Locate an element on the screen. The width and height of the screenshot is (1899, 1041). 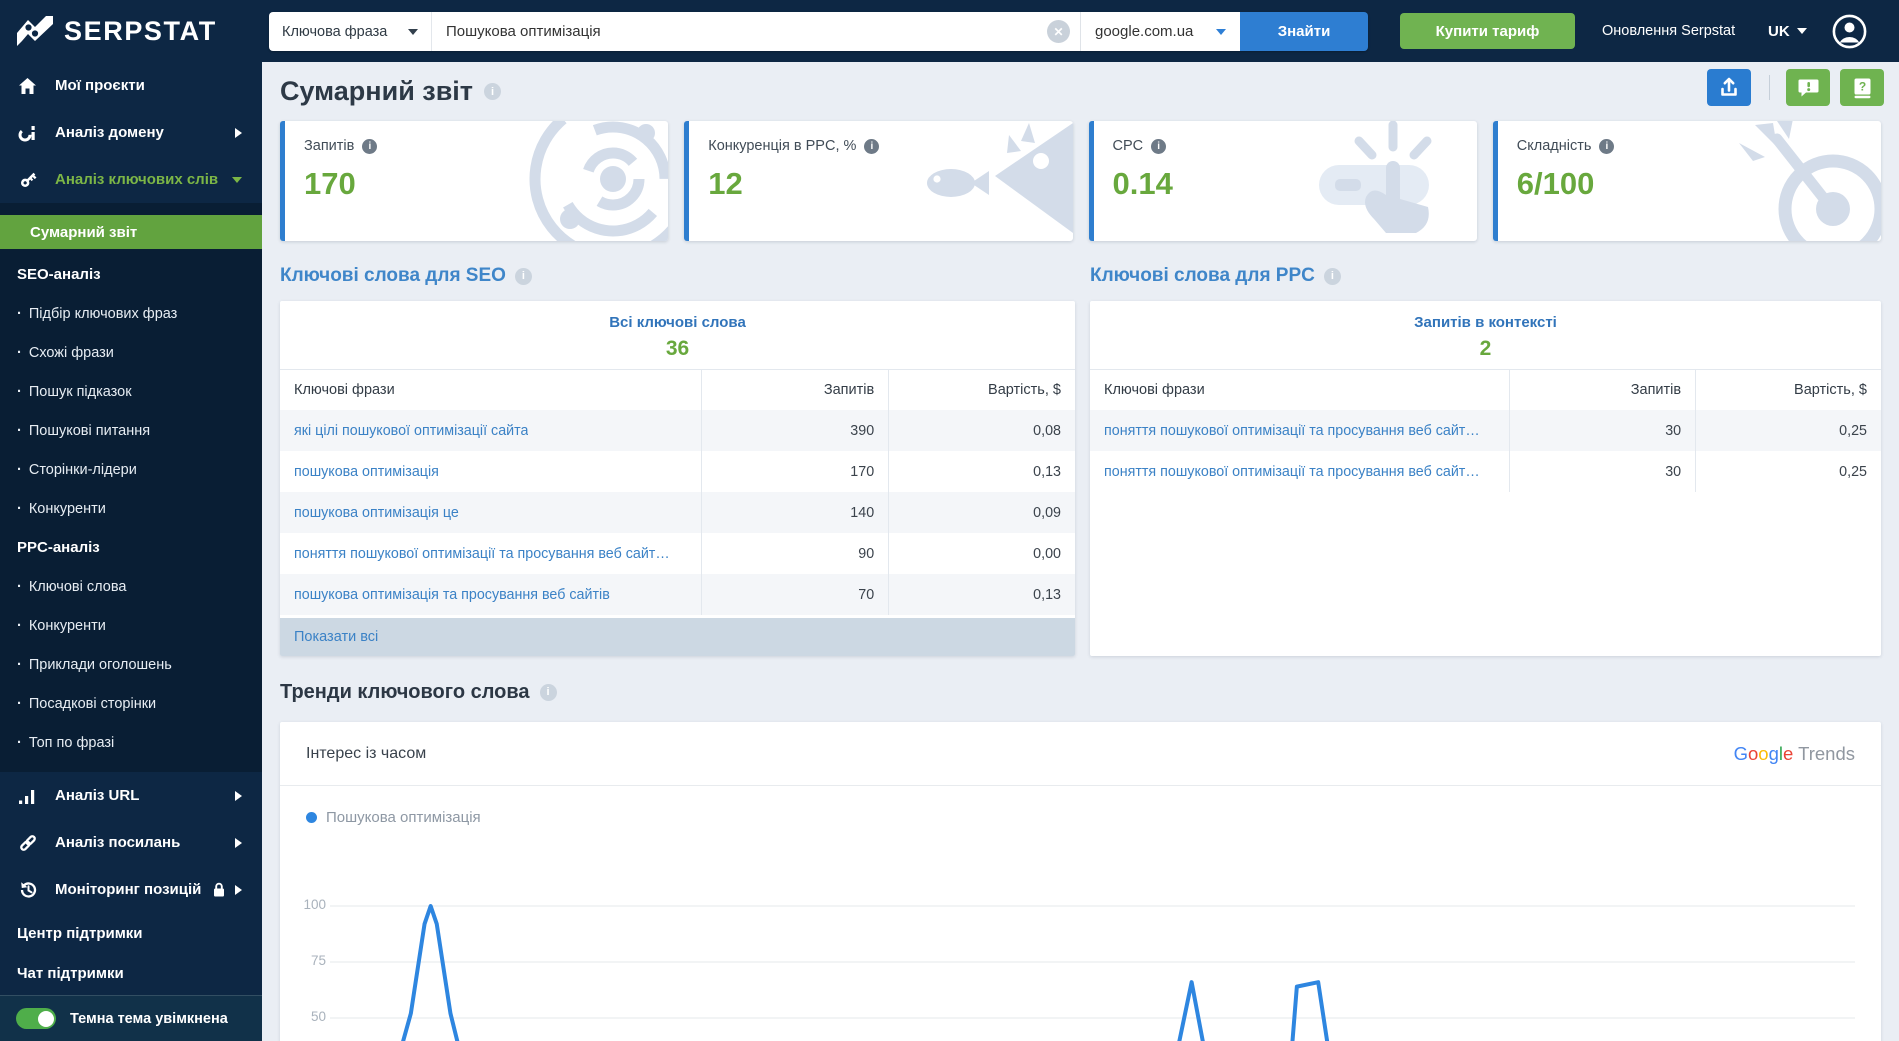
interest-over-time-chart: 100 75 50 is located at coordinates (1080, 959).